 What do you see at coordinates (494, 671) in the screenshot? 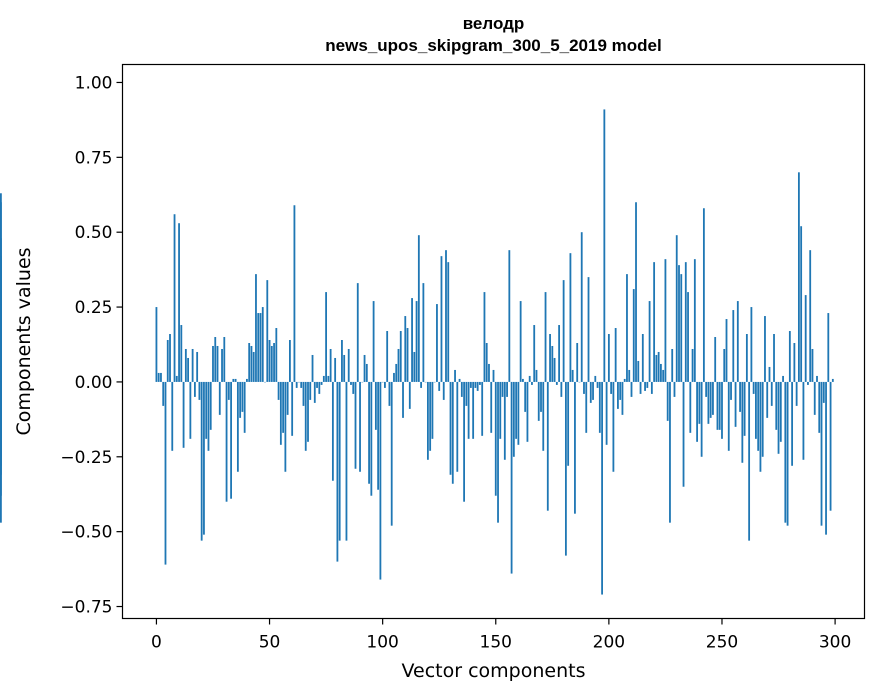
I see `x-axis-label: Vector components` at bounding box center [494, 671].